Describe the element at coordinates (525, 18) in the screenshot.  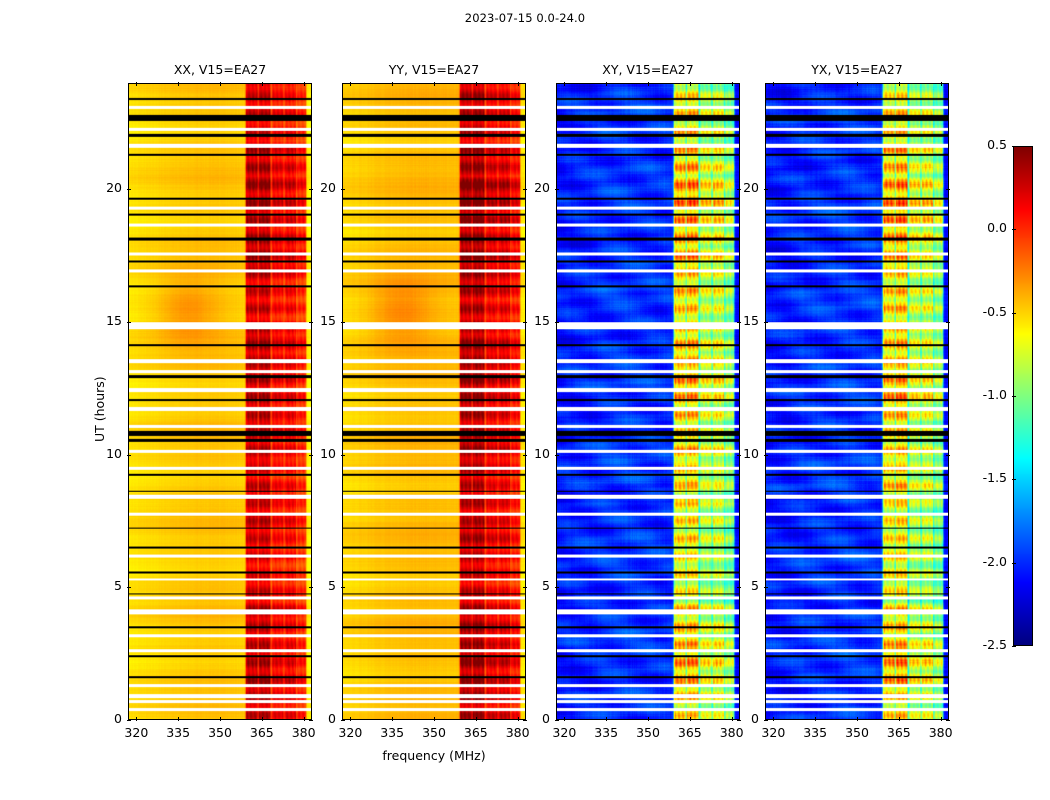
I see `figure-suptitle: 2023-07-15 0.0-24.0` at that location.